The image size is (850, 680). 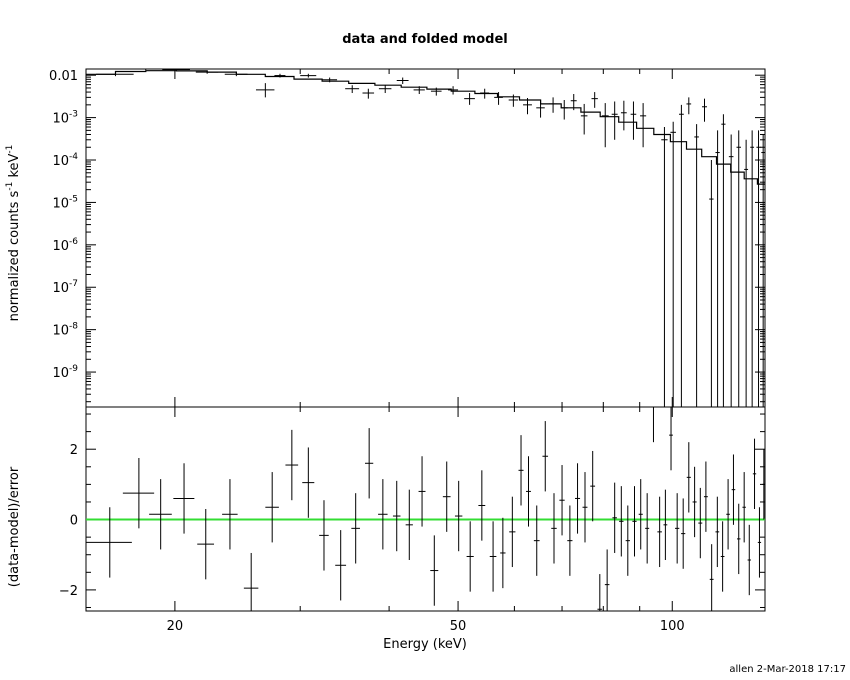 I want to click on y-tick-label: 10⁻⁸, so click(x=65, y=330).